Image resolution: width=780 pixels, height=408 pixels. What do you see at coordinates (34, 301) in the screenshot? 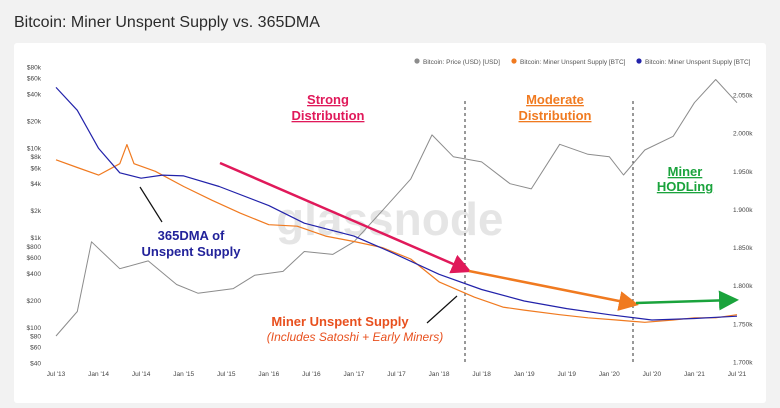
I see `y-left-tick: $200` at bounding box center [34, 301].